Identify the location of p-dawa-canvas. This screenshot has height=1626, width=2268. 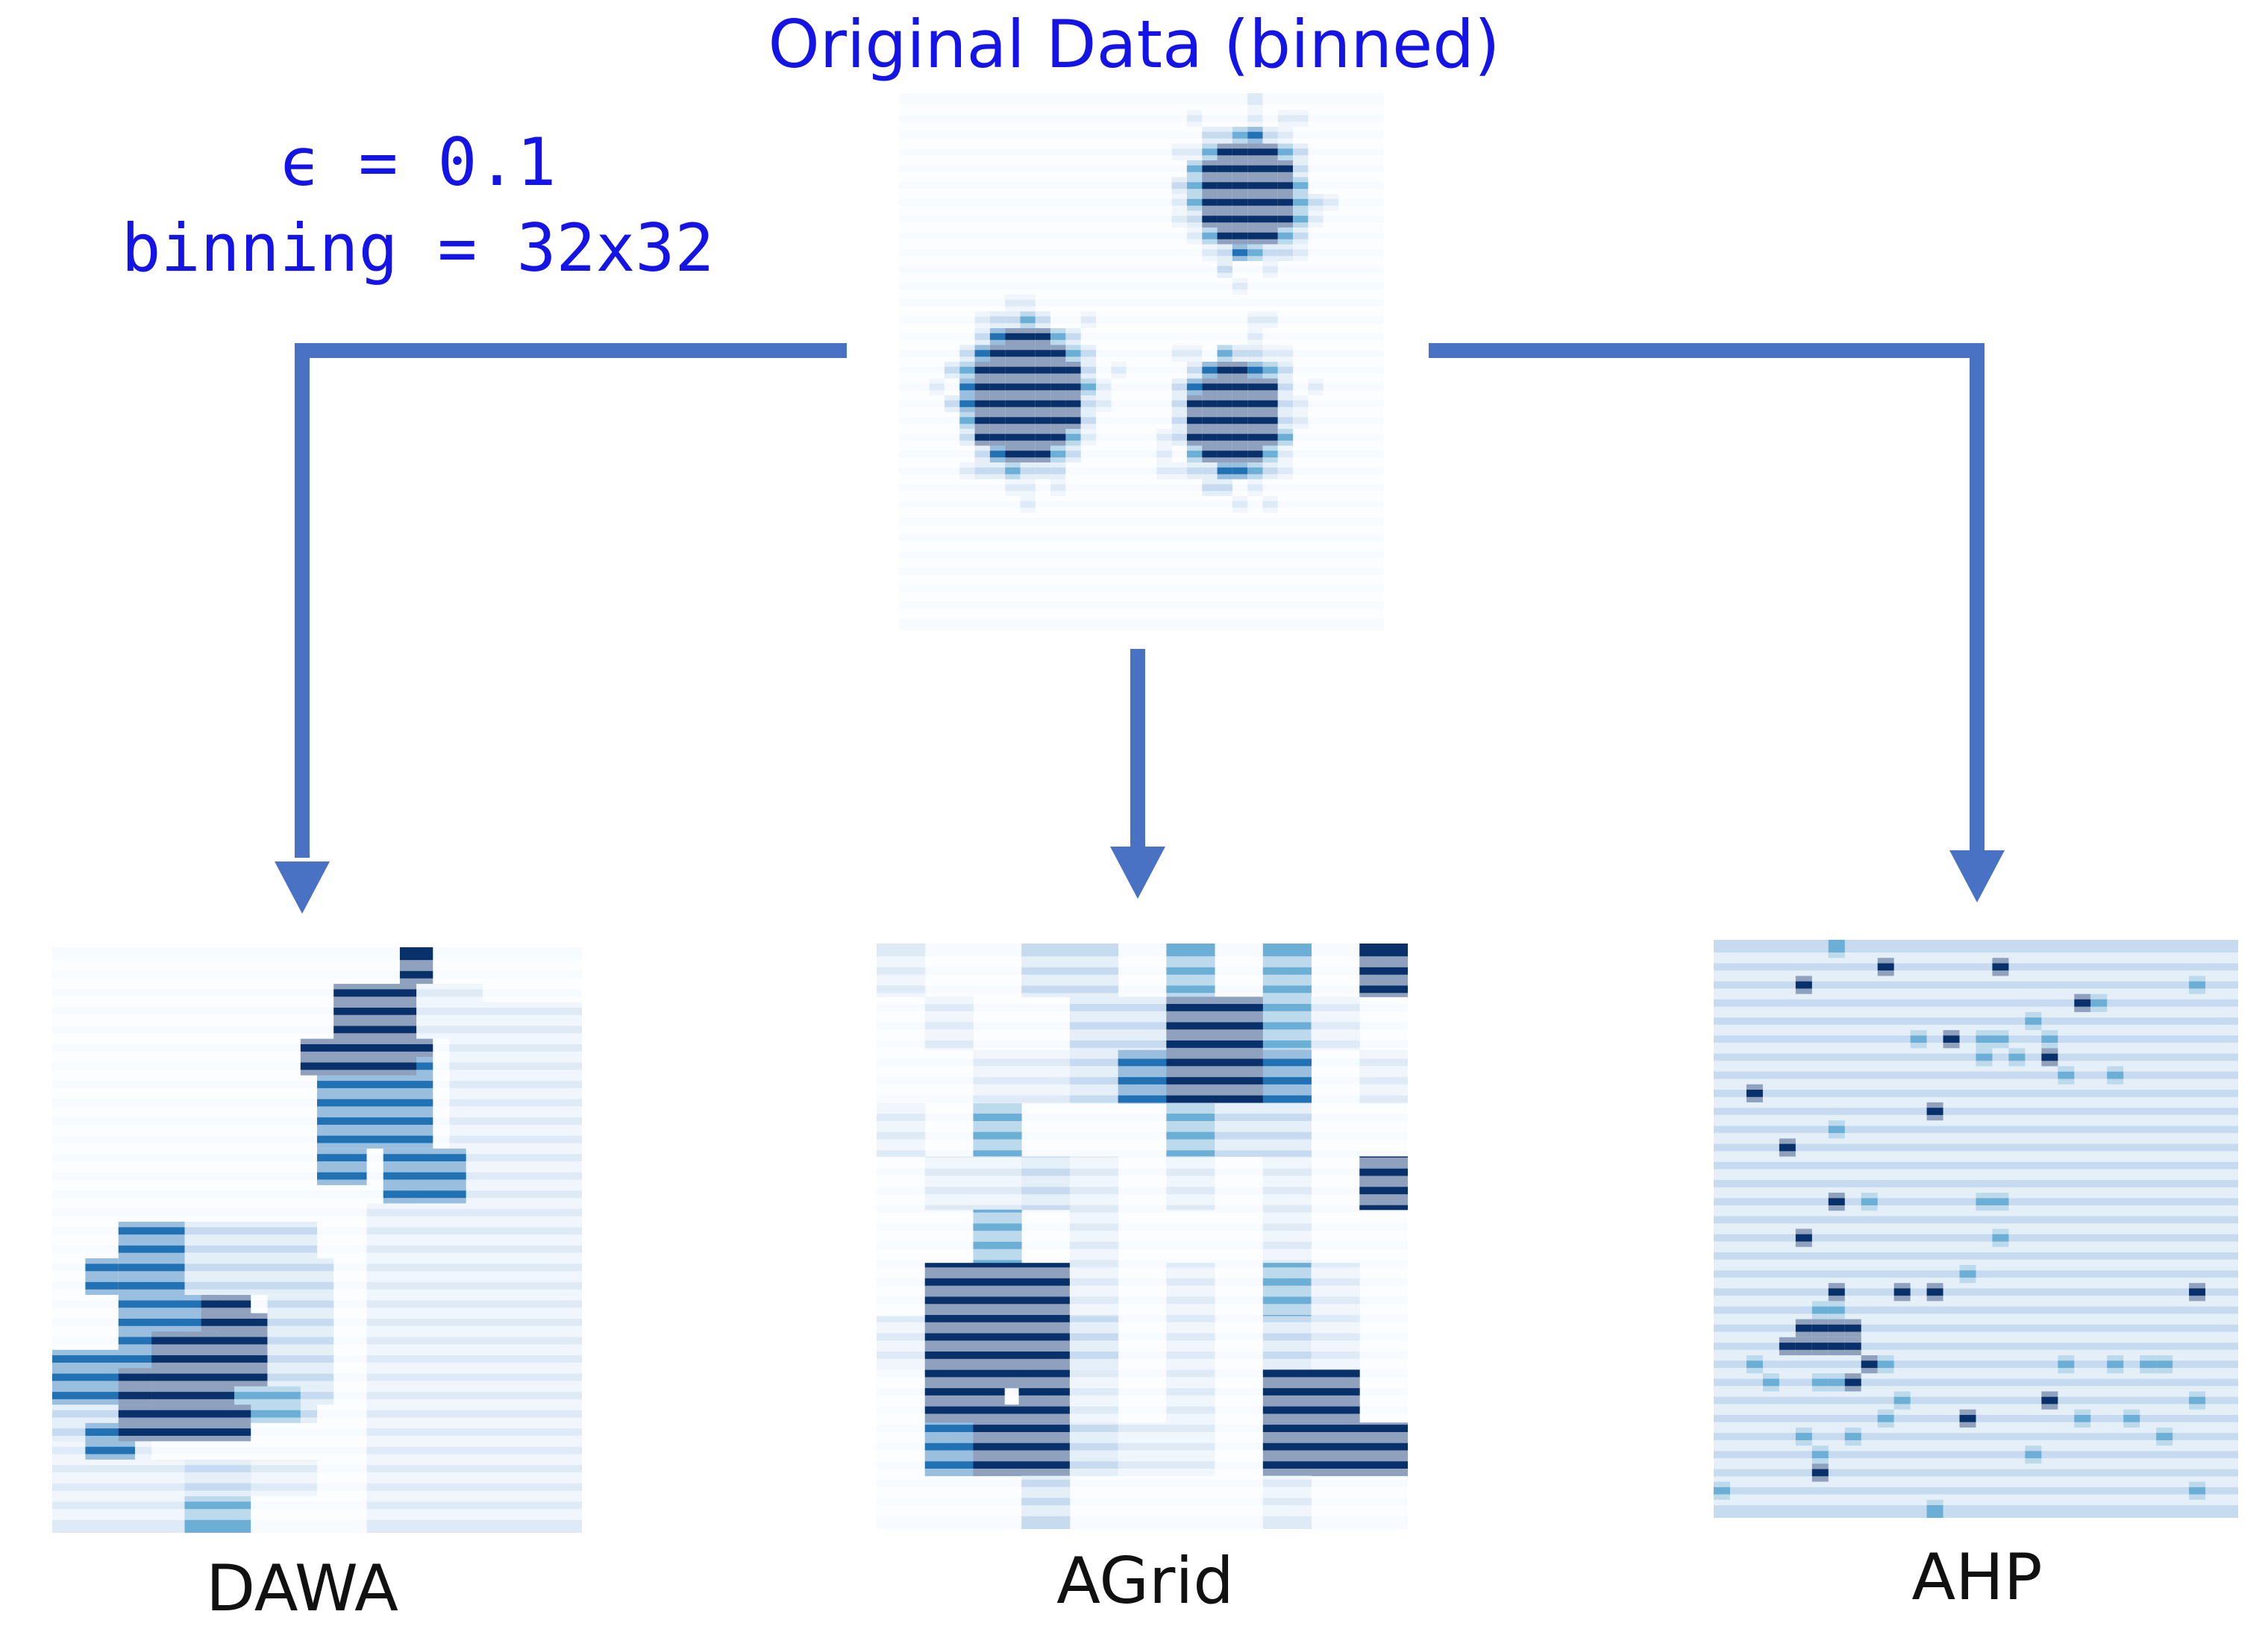
(317, 1240).